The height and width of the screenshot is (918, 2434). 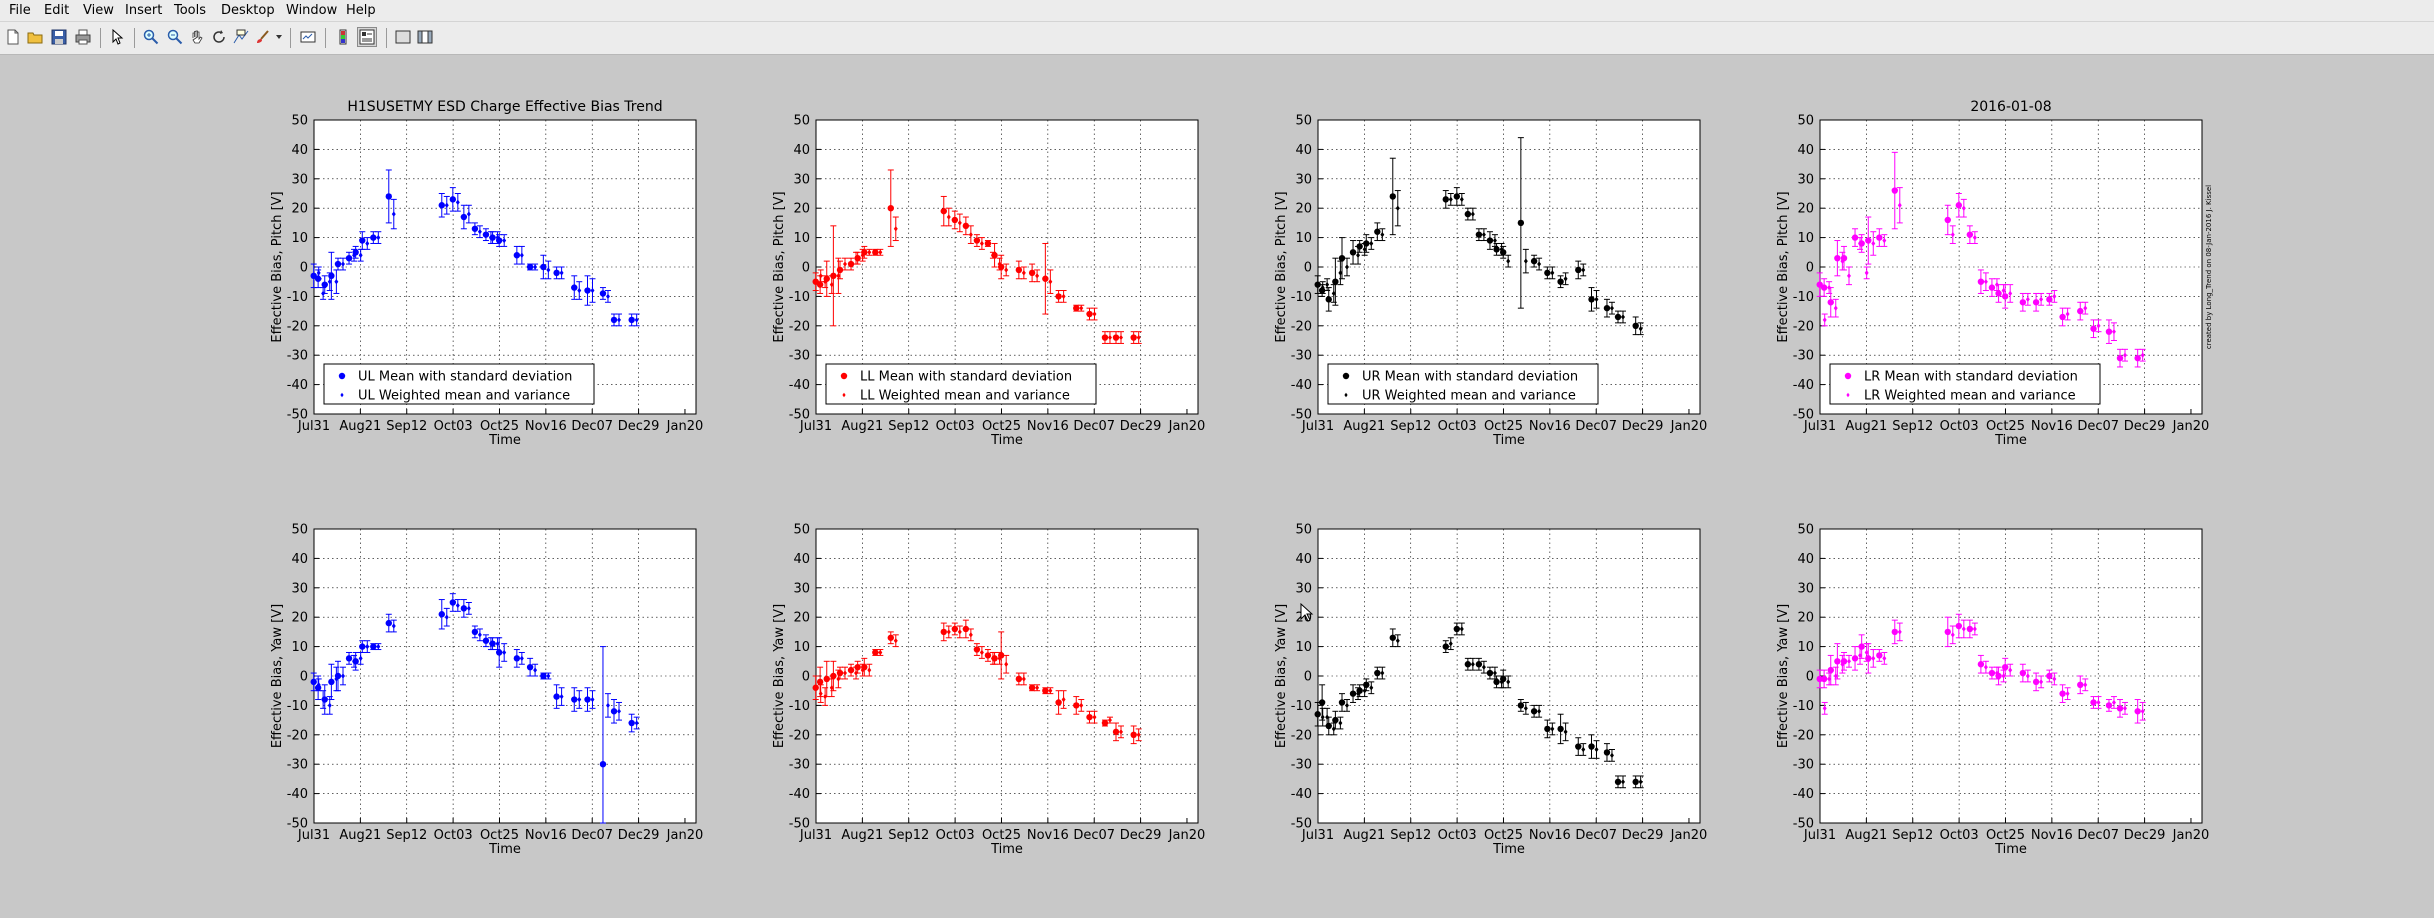 I want to click on brush-dropdown-icon, so click(x=279, y=37).